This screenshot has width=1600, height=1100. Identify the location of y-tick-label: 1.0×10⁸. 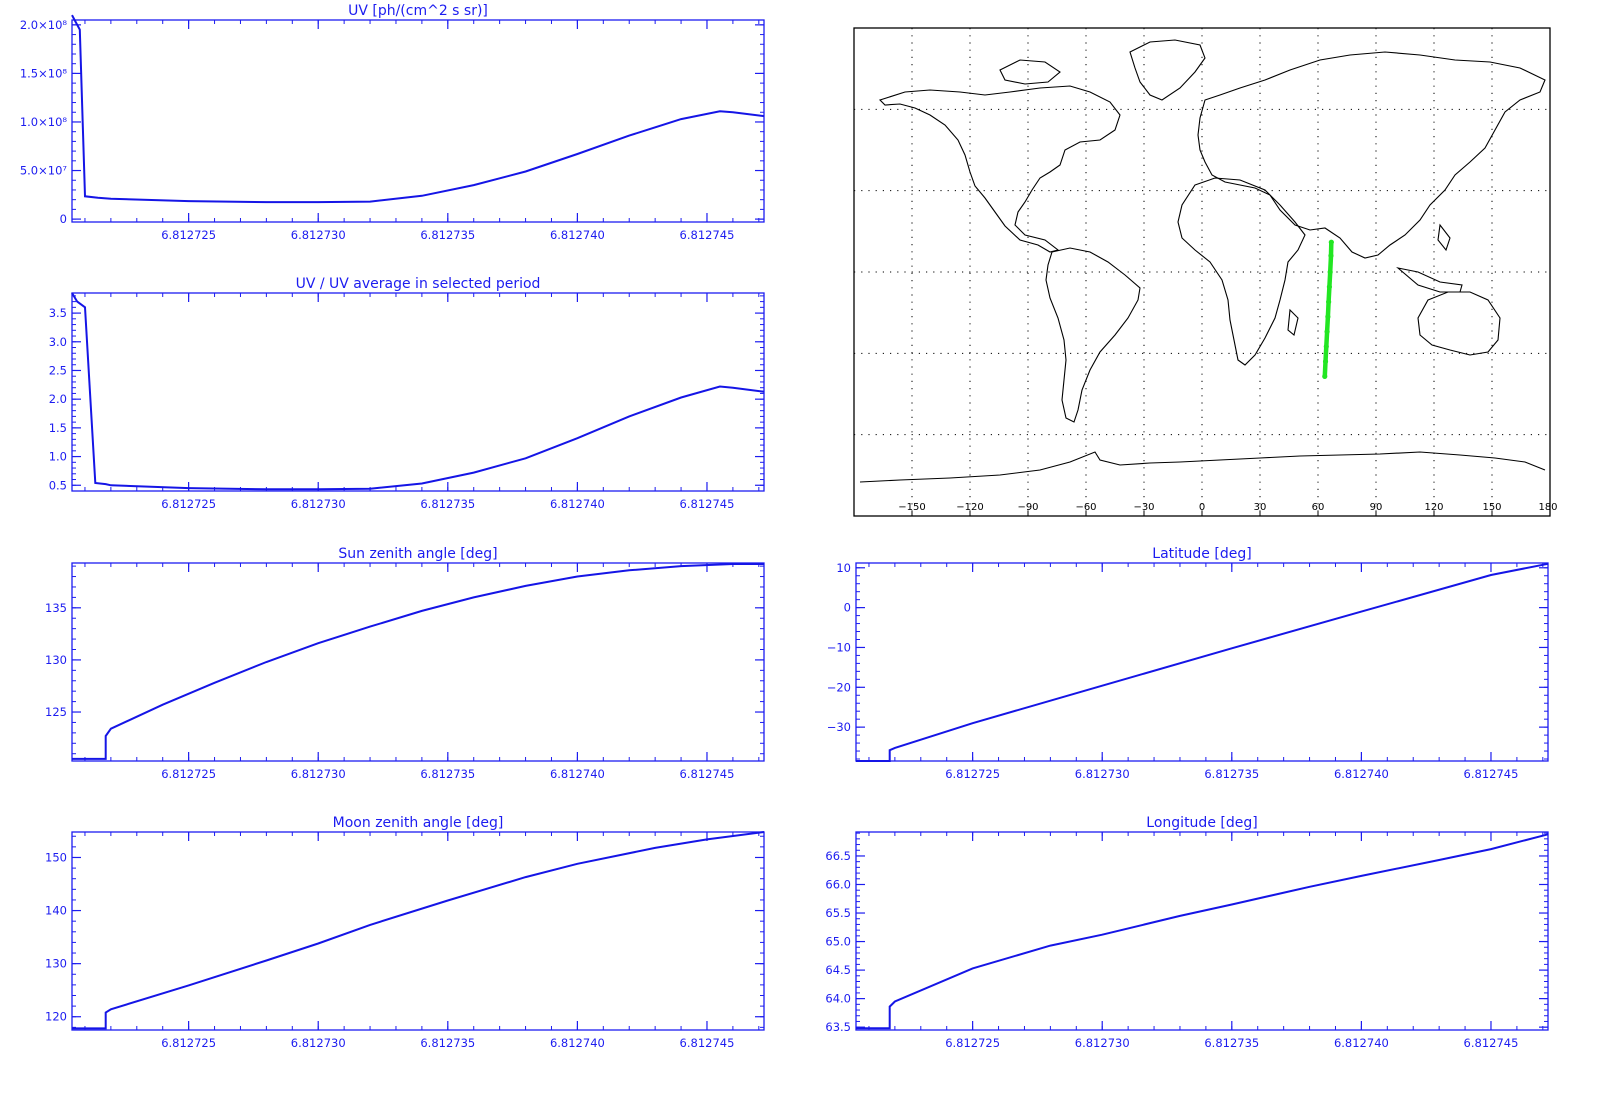
(44, 122).